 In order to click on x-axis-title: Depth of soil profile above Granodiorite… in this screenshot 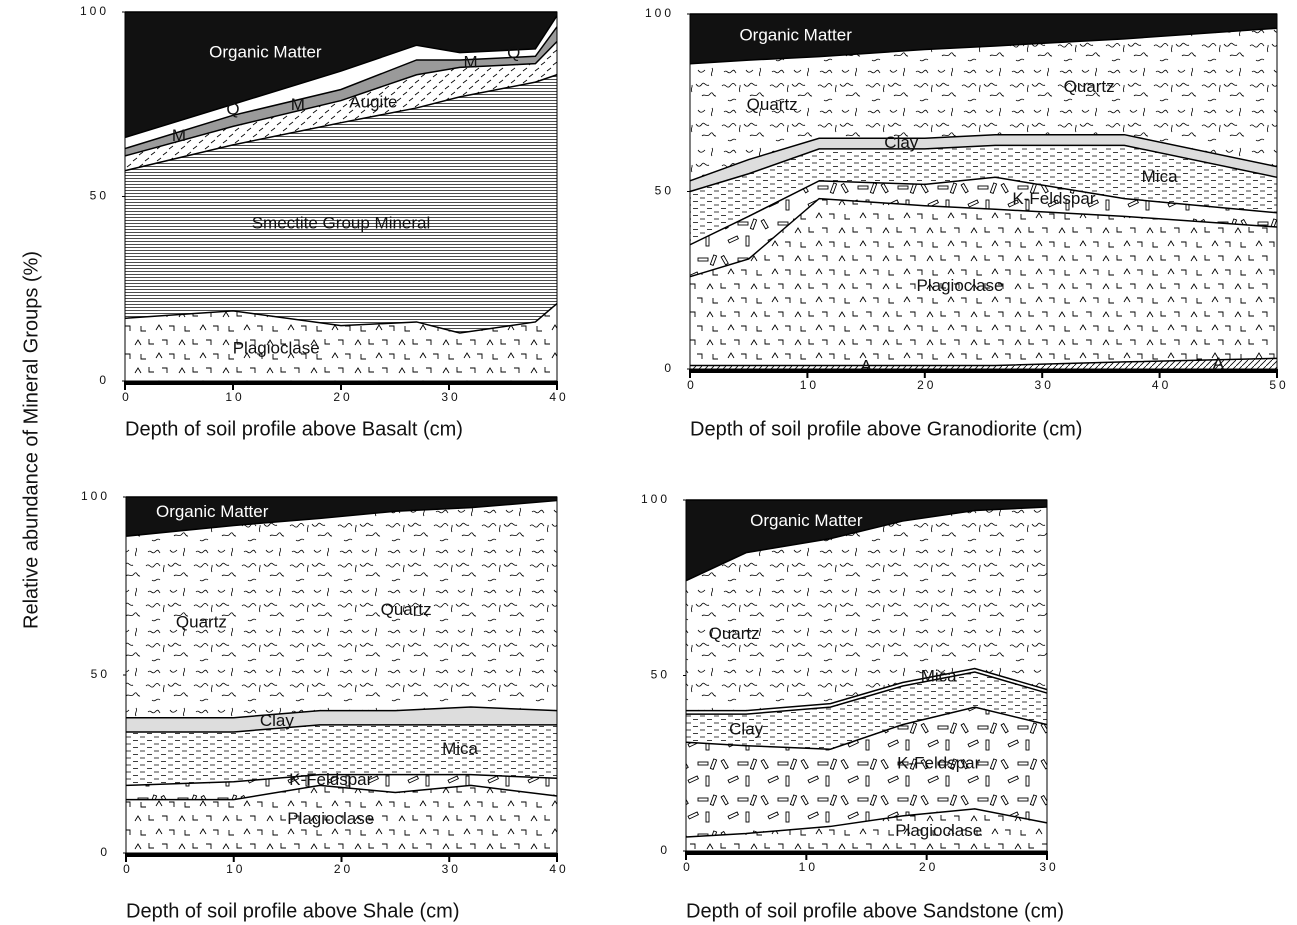, I will do `click(886, 429)`.